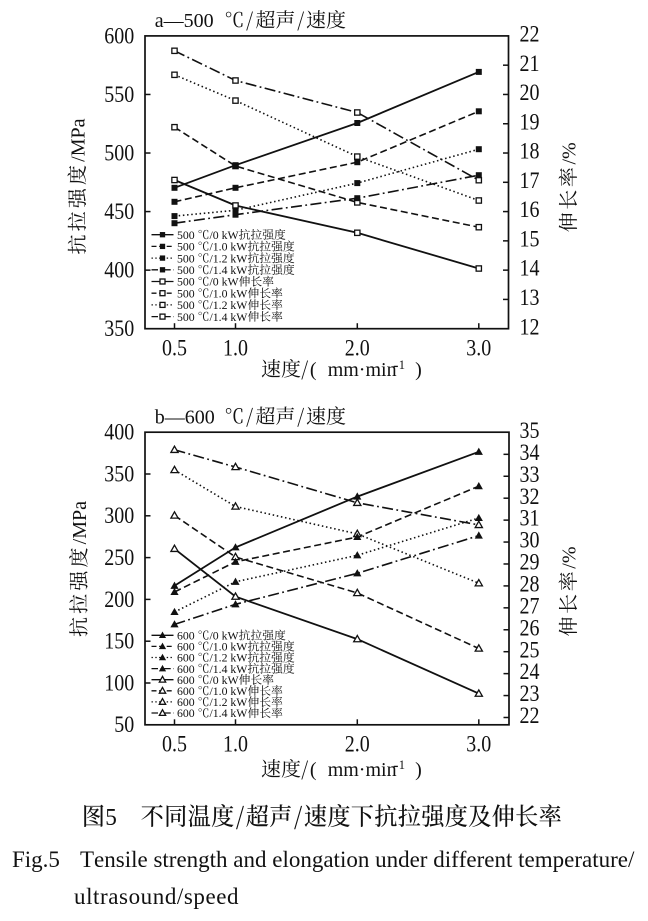 This screenshot has height=921, width=648. I want to click on svg-text: 35, so click(530, 431).